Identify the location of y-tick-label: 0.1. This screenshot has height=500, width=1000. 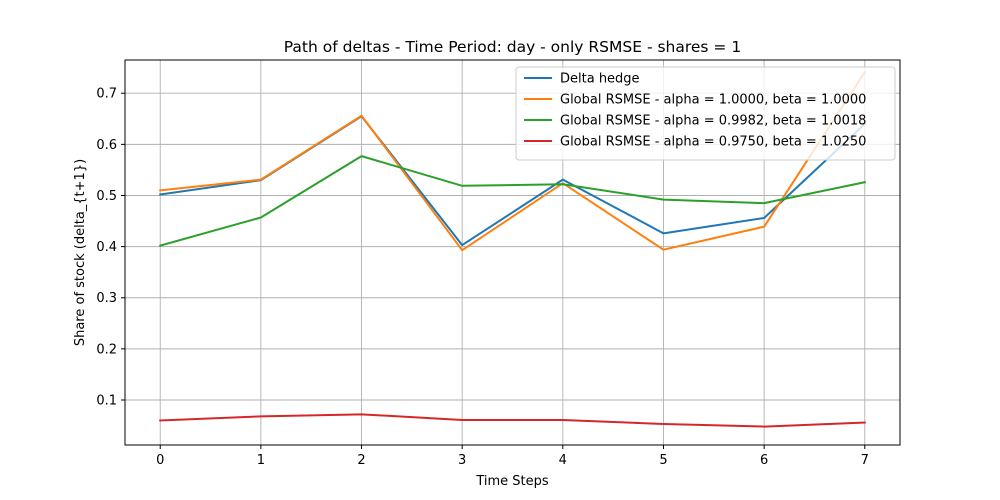
(106, 401).